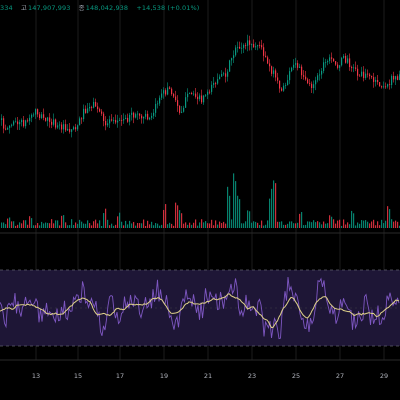  What do you see at coordinates (208, 376) in the screenshot?
I see `x-tick-label: 21` at bounding box center [208, 376].